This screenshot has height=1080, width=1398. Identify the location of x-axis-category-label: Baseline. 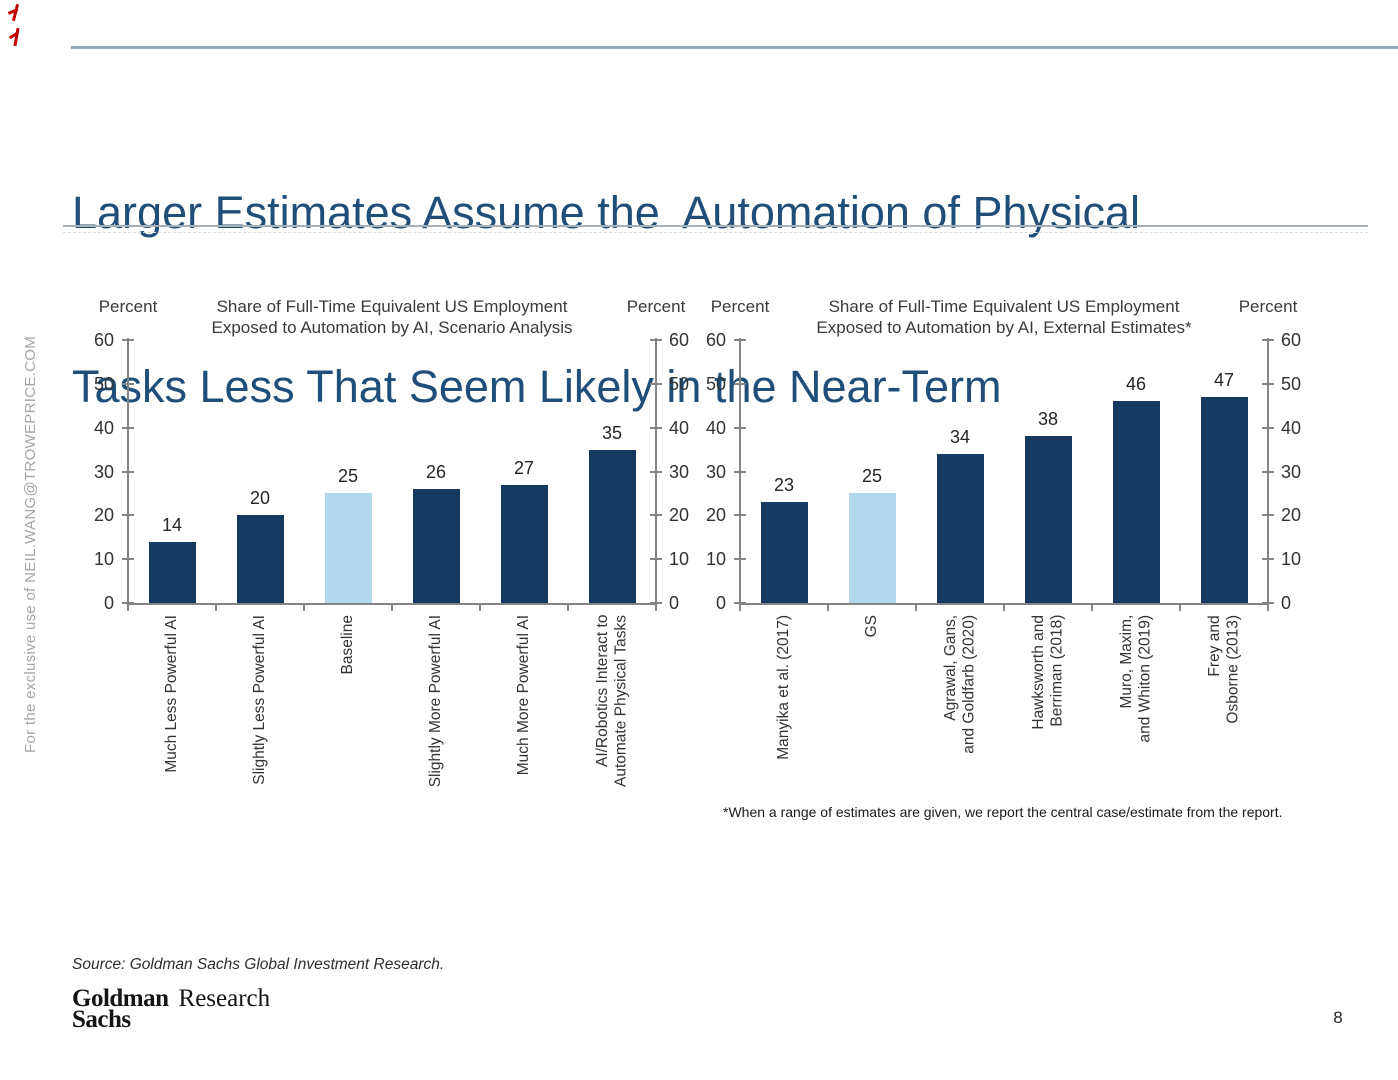
(347, 645).